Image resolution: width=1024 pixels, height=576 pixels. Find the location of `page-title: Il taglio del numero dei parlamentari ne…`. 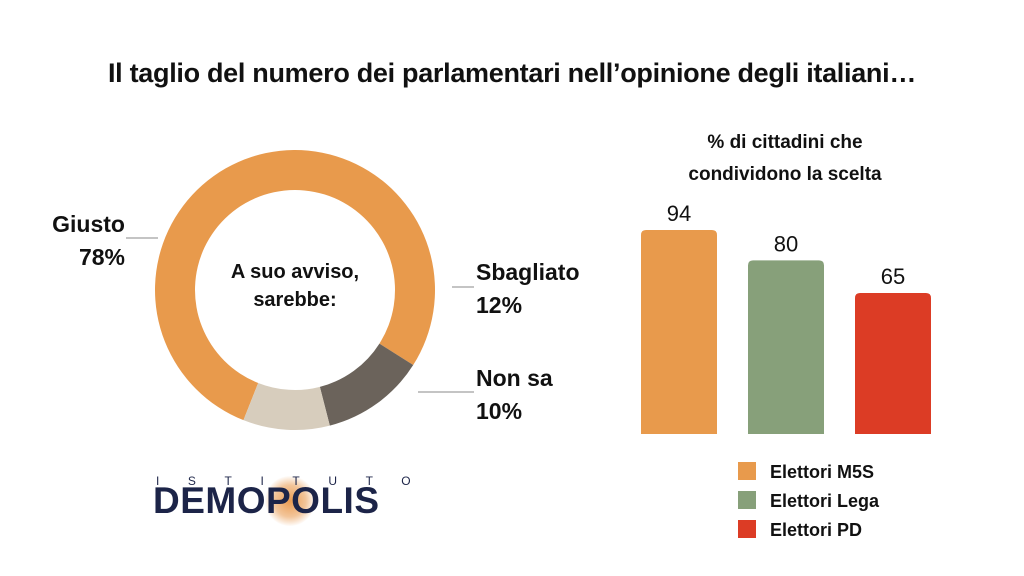

page-title: Il taglio del numero dei parlamentari ne… is located at coordinates (512, 73).